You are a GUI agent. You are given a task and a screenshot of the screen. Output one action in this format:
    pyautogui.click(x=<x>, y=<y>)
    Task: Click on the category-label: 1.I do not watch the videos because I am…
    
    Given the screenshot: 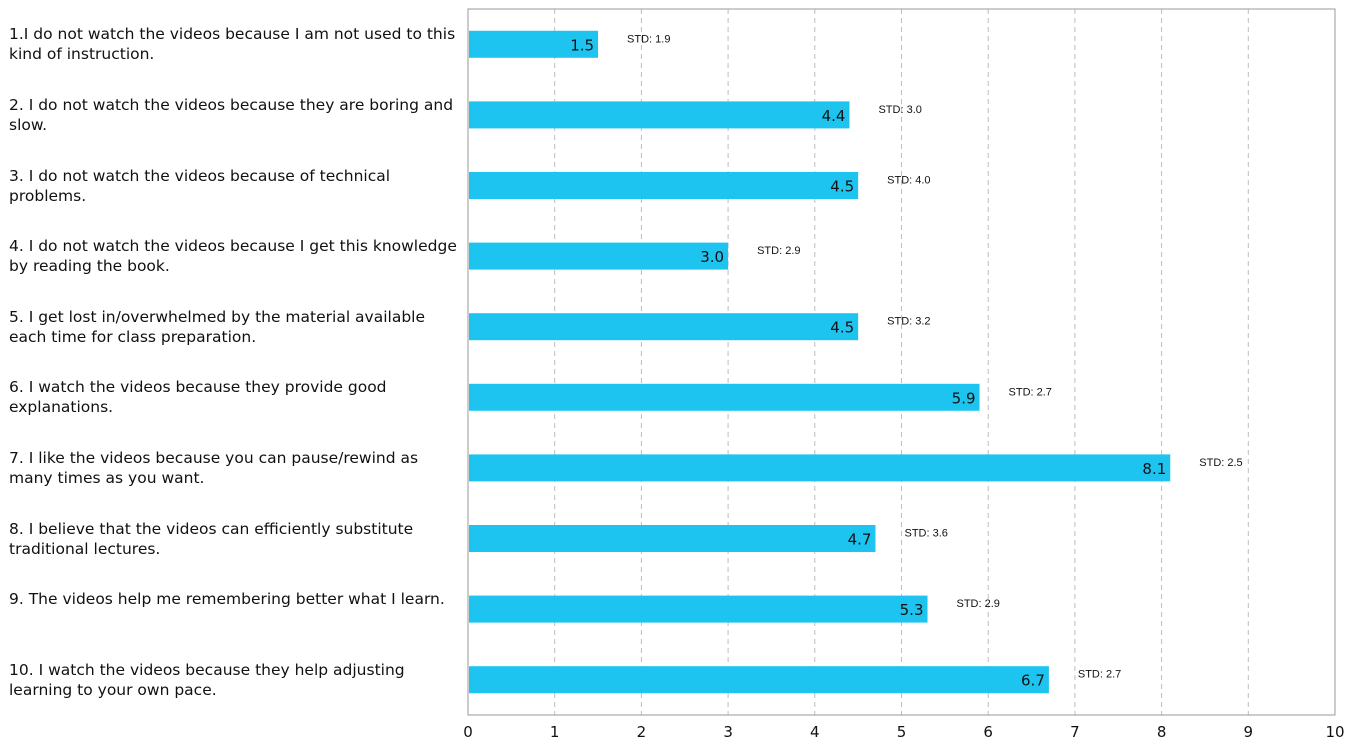 What is the action you would take?
    pyautogui.click(x=232, y=44)
    